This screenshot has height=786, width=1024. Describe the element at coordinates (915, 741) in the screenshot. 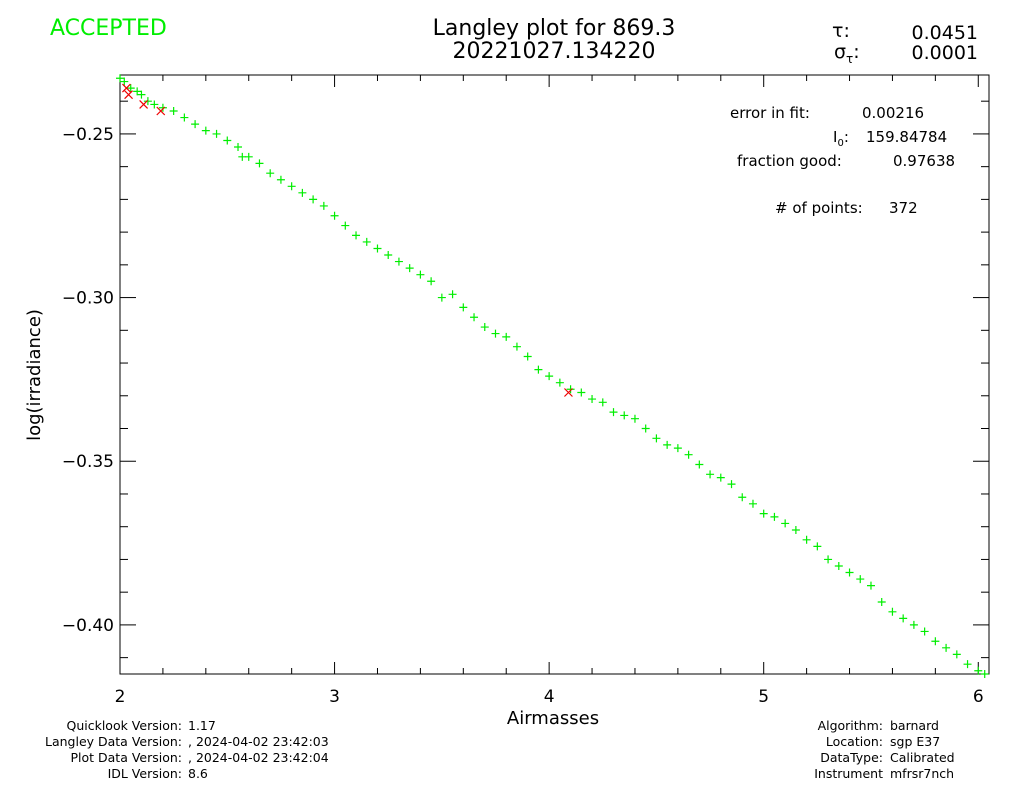

I see `footer-location-value: sgp E37` at that location.